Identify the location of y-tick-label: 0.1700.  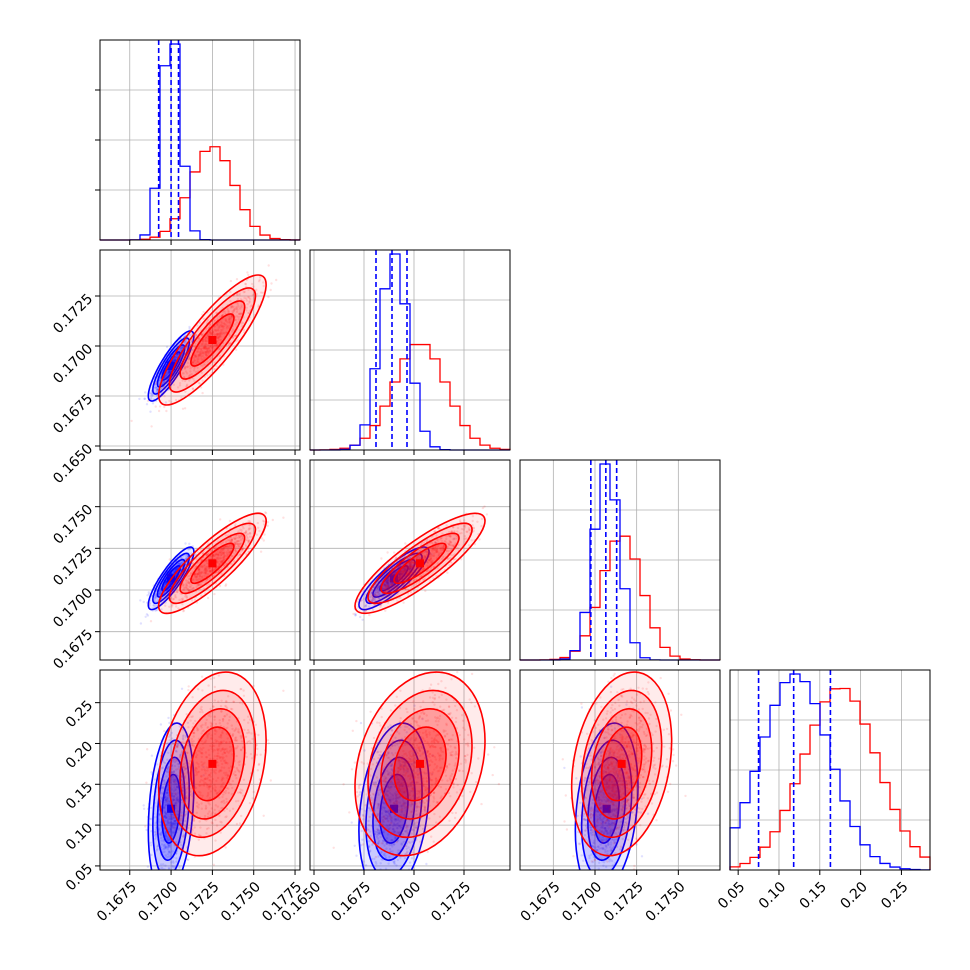
(73, 364).